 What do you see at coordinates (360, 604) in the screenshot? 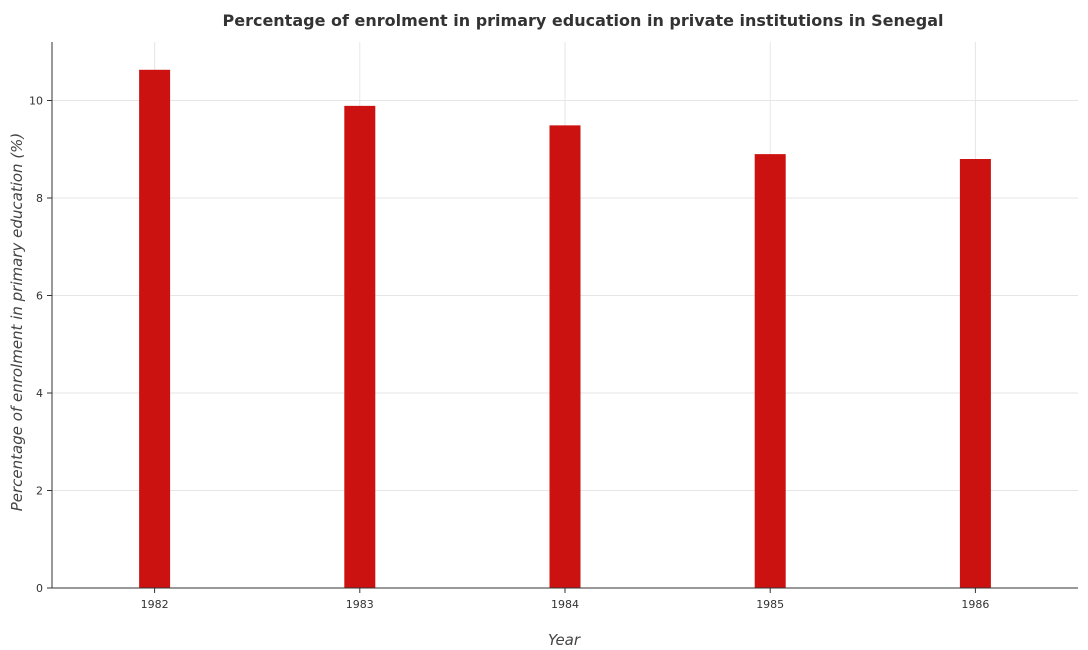
I see `x-tick-label: 1983` at bounding box center [360, 604].